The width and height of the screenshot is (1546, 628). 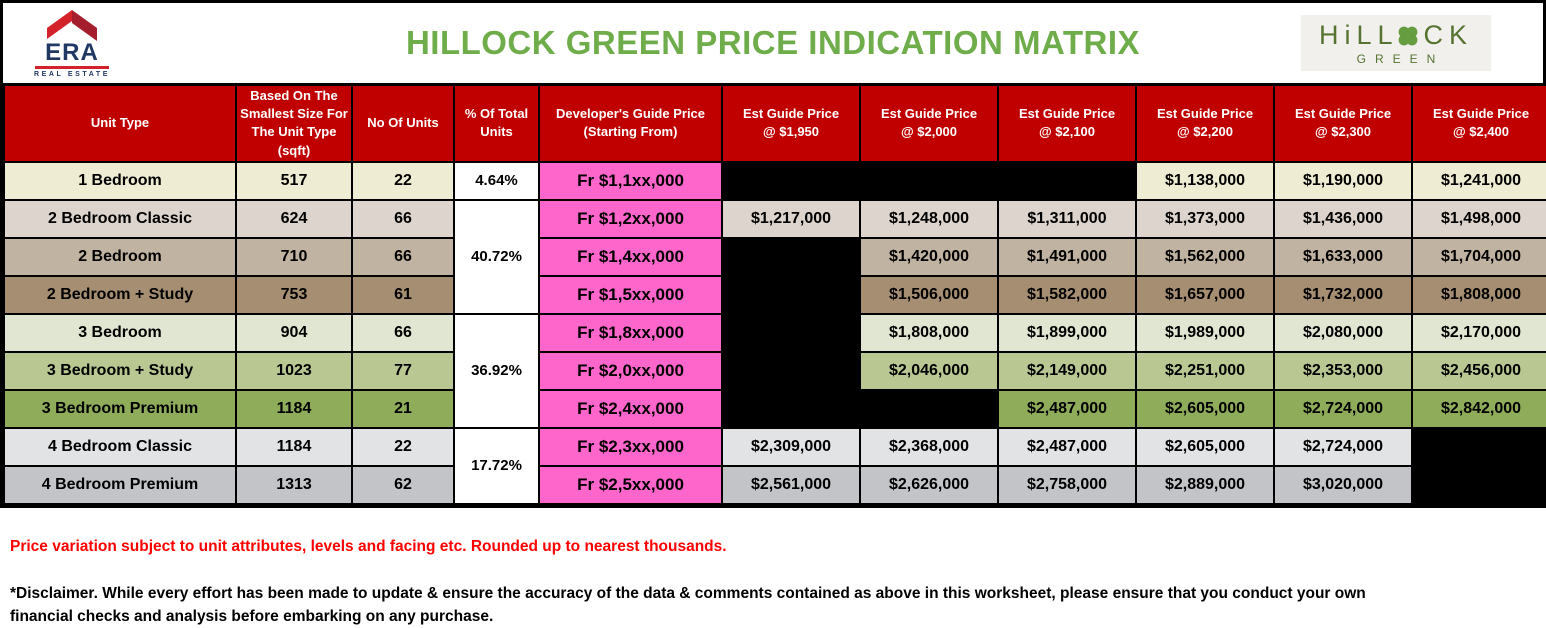 I want to click on cell-est-price: $1,633,000, so click(x=1343, y=256).